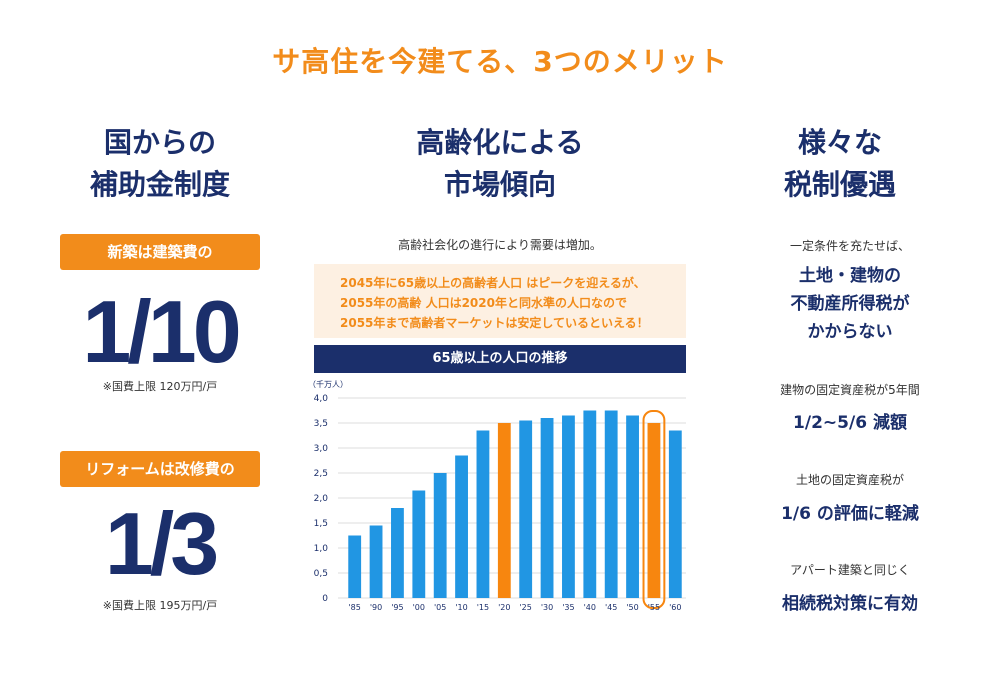 Image resolution: width=1000 pixels, height=673 pixels. Describe the element at coordinates (500, 163) in the screenshot. I see `market-column-title: 高齢化による 市場傾向` at that location.